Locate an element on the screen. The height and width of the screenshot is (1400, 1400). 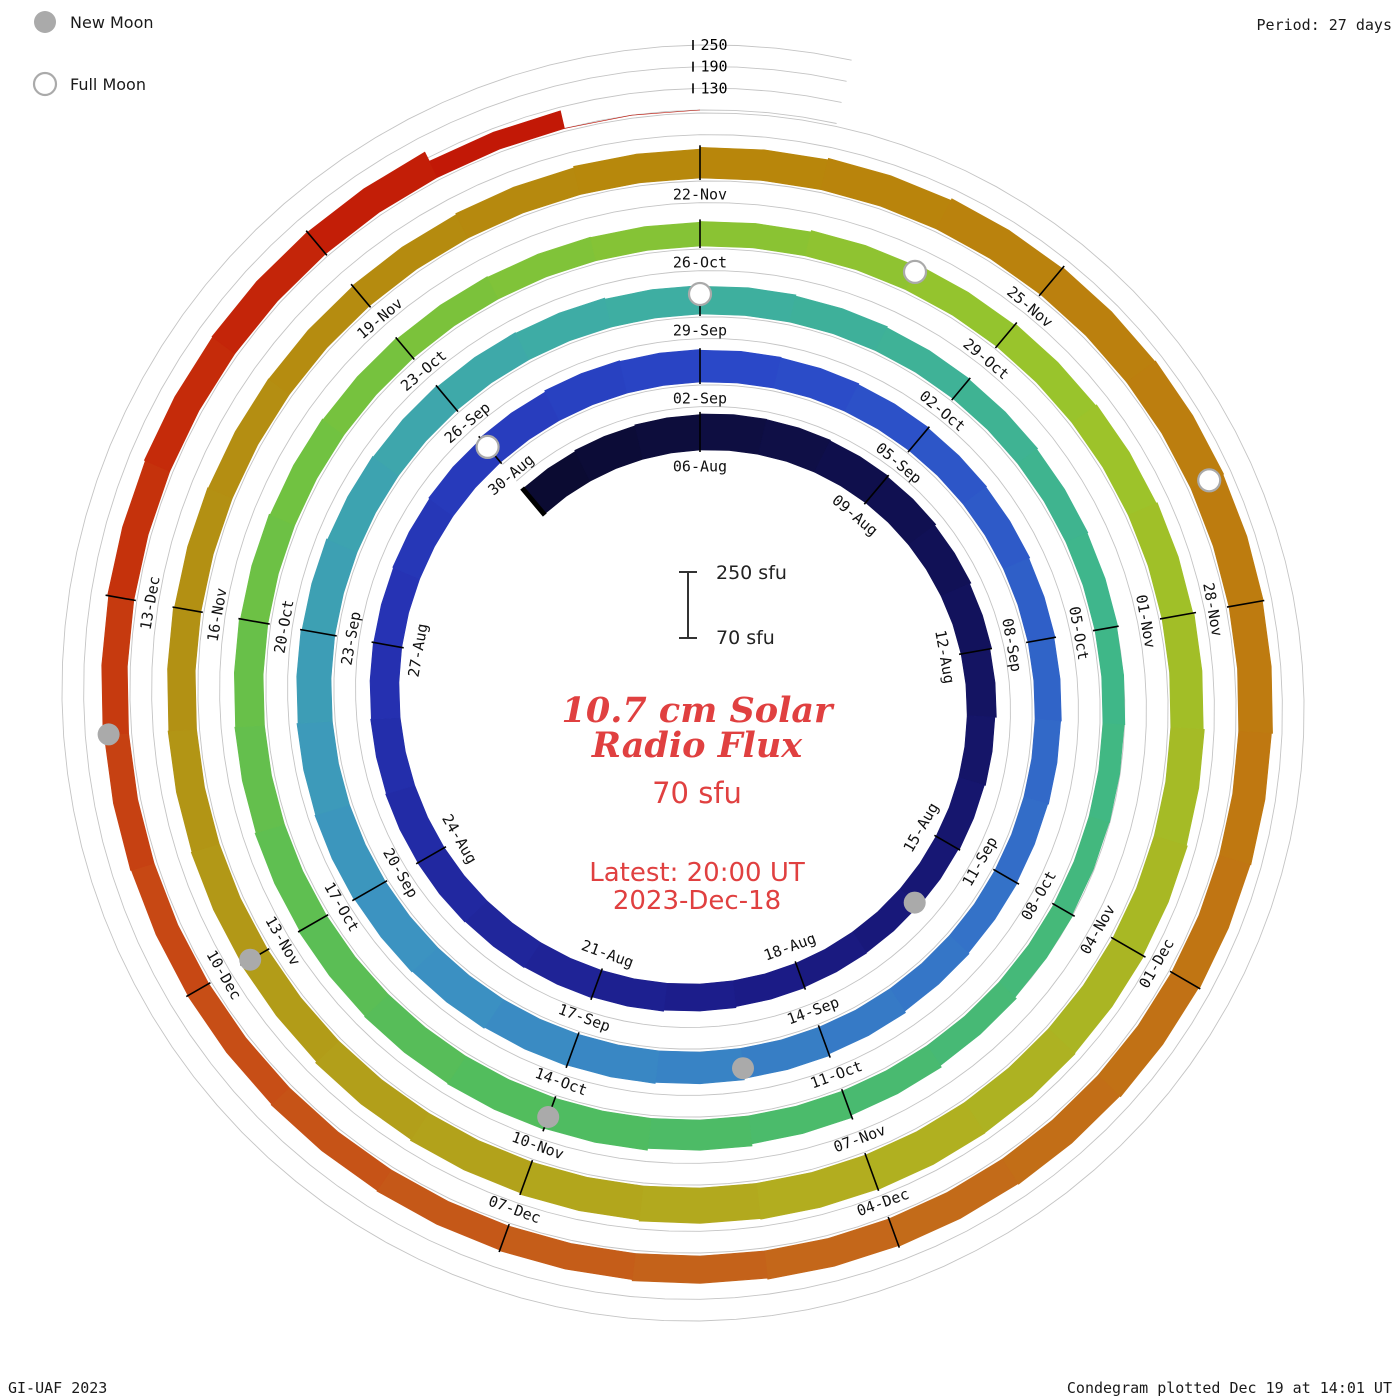
date-label: 29-Sep is located at coordinates (700, 331).